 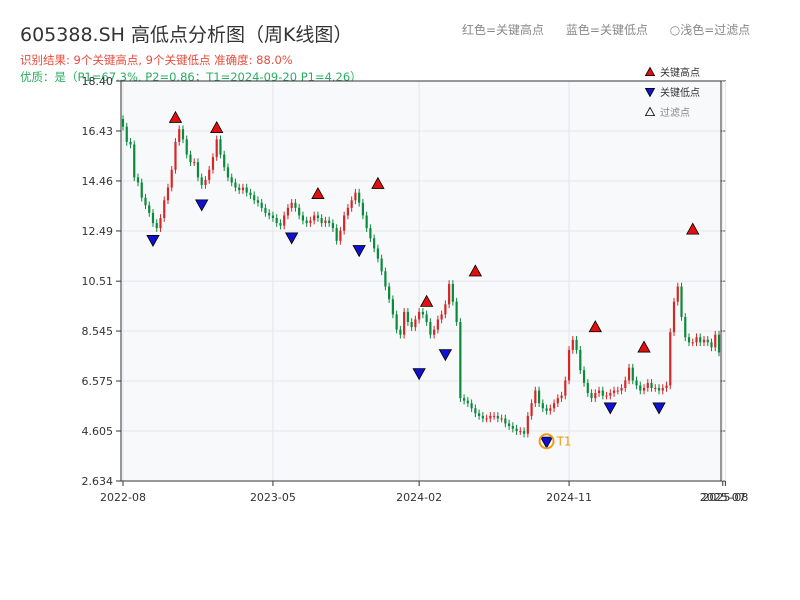 I want to click on x-tick-label: 2025-07, so click(x=723, y=497).